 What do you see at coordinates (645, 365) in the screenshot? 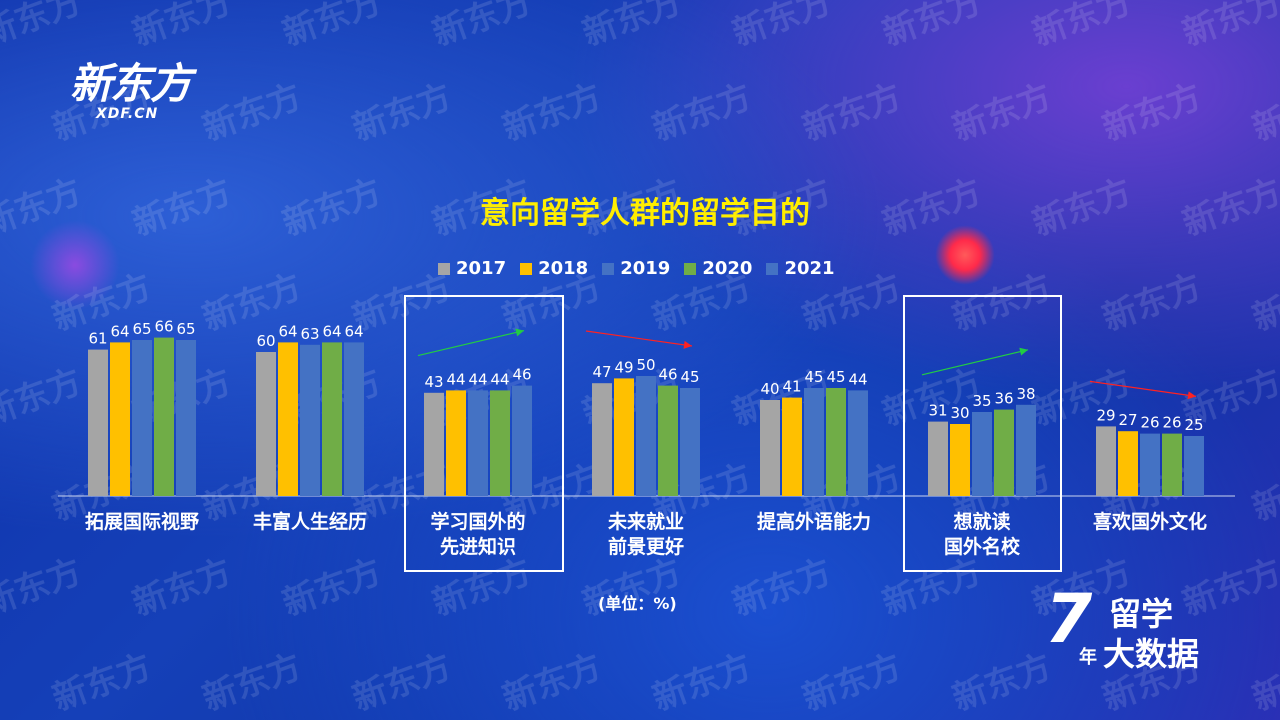
I see `data-label: 50` at bounding box center [645, 365].